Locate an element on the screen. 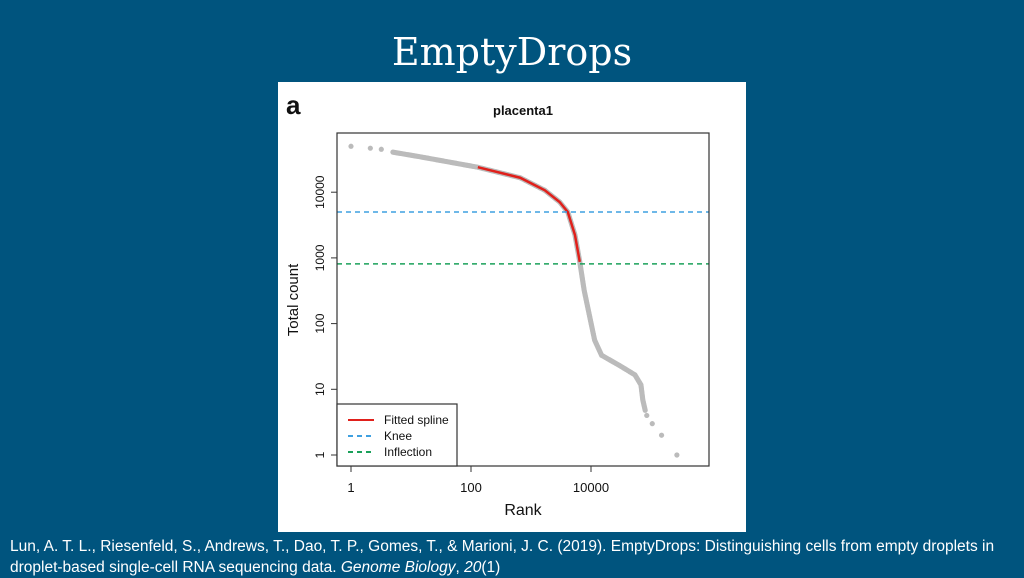 Image resolution: width=1024 pixels, height=578 pixels. legend-label-knee: Knee is located at coordinates (398, 436).